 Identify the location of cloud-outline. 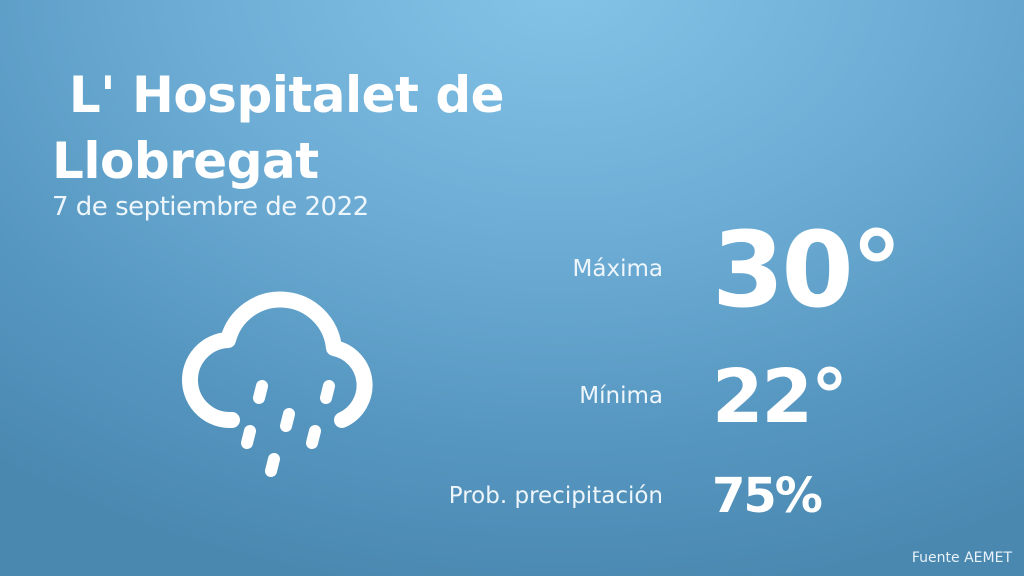
(277, 360).